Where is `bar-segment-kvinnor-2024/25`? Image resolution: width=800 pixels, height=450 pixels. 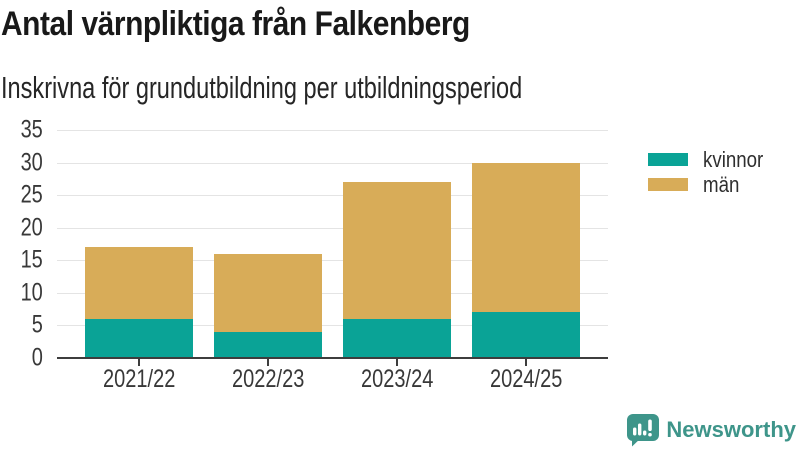 bar-segment-kvinnor-2024/25 is located at coordinates (526, 335).